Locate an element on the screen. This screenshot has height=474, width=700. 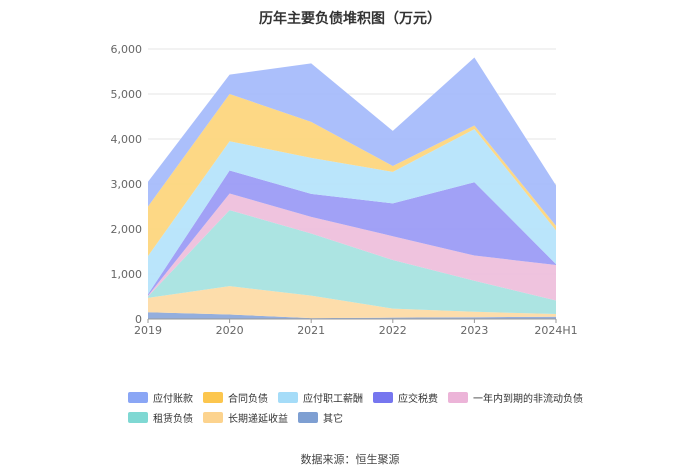
y-tick-label: 5,000 is located at coordinates (127, 94).